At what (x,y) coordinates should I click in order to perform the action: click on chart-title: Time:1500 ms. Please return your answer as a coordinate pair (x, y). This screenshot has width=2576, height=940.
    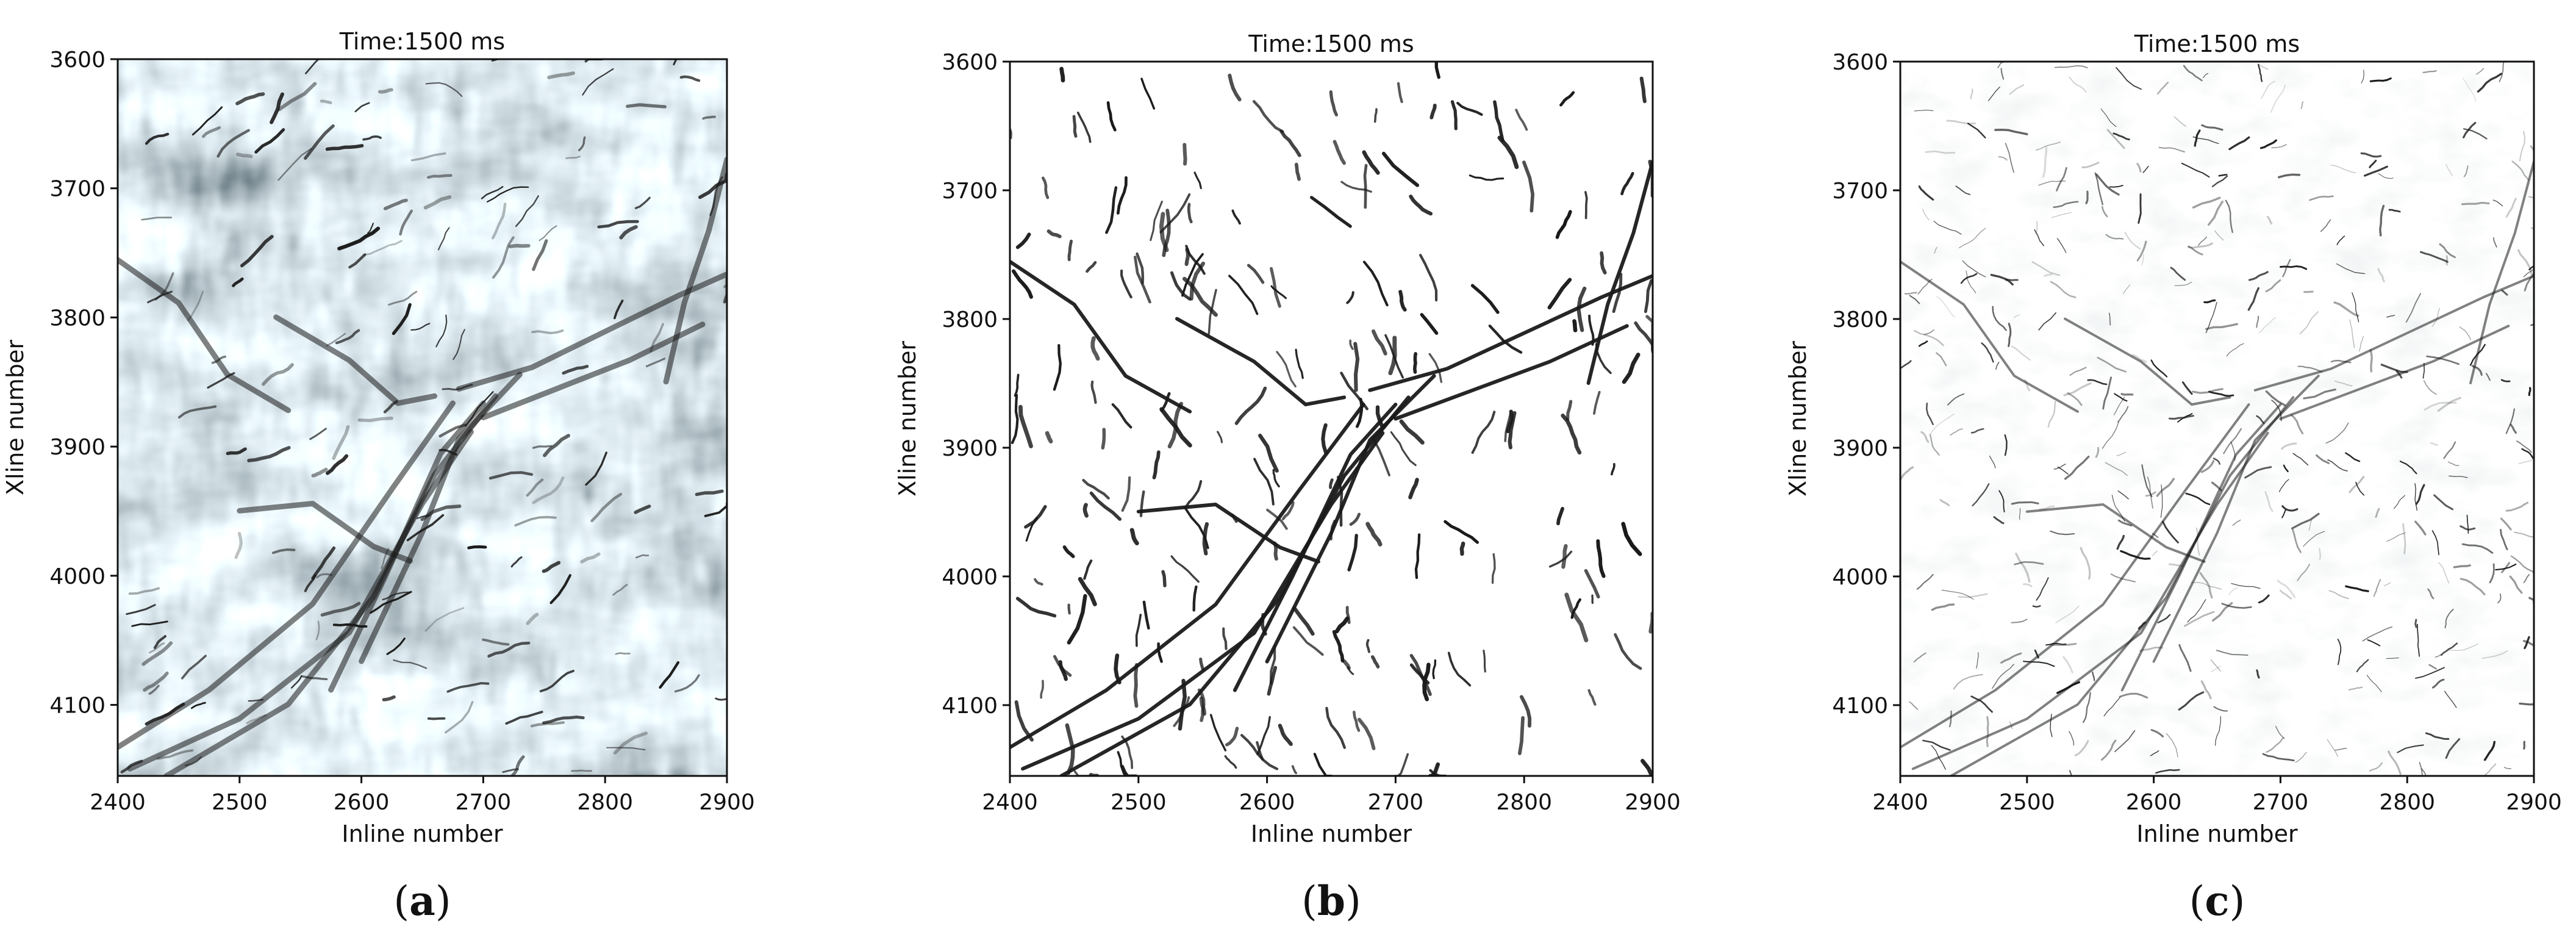
    Looking at the image, I should click on (1331, 43).